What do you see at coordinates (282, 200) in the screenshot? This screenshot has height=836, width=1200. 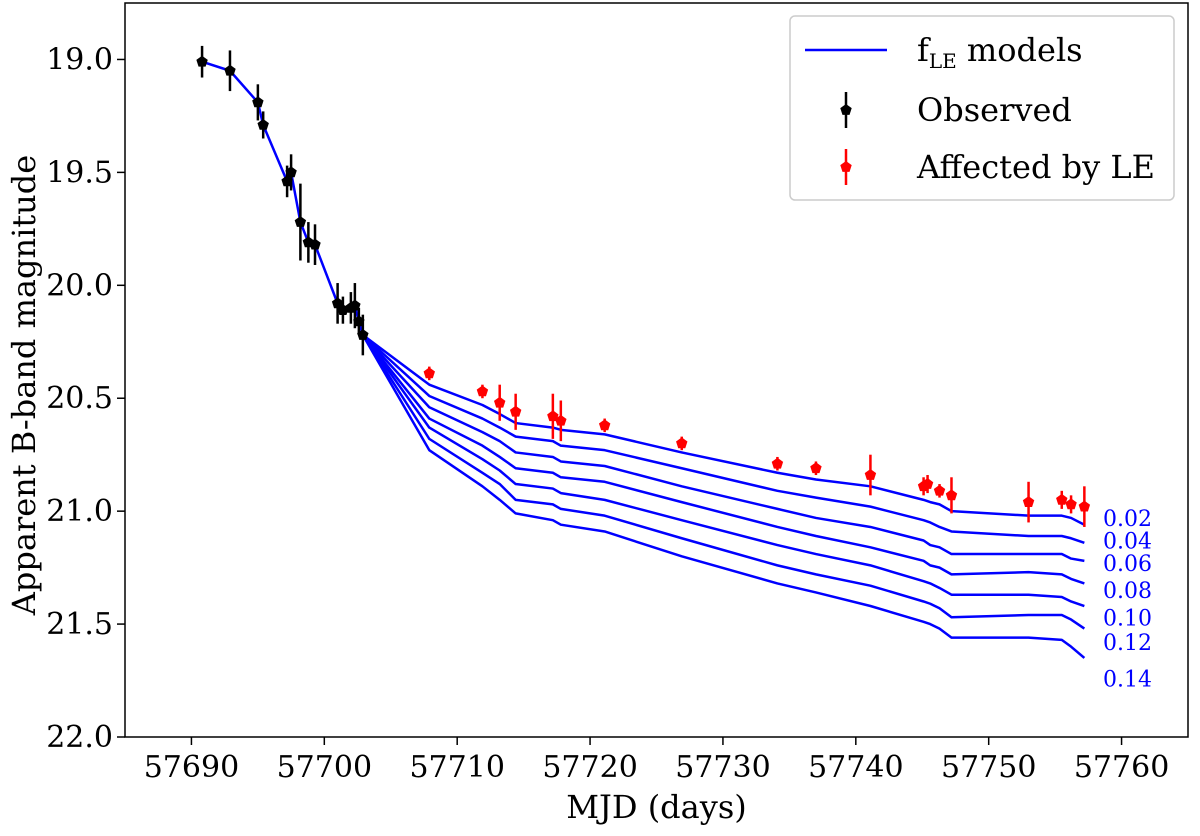 I see `observed-errorbars` at bounding box center [282, 200].